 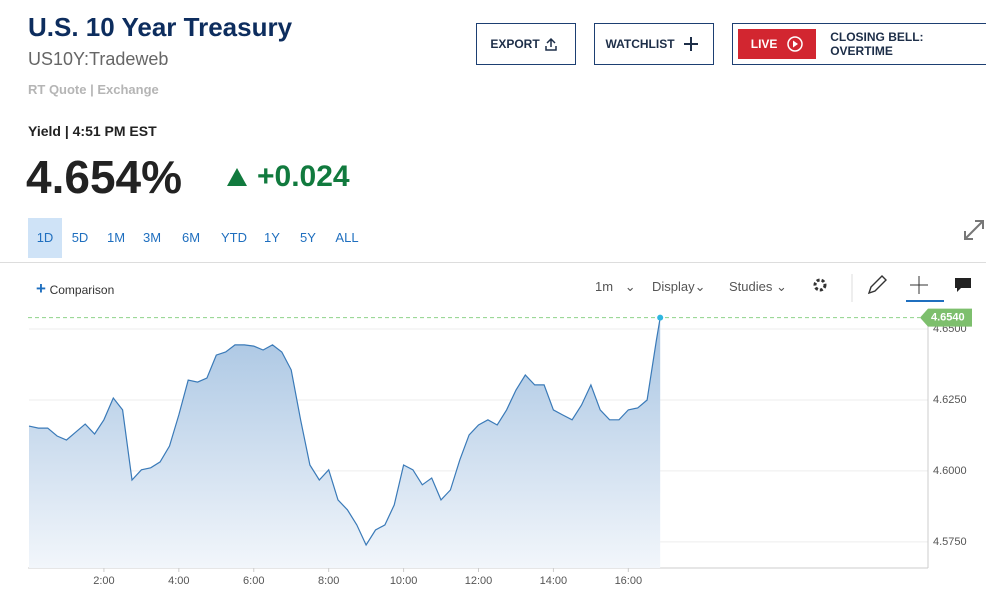 I want to click on expand-icon, so click(x=974, y=230).